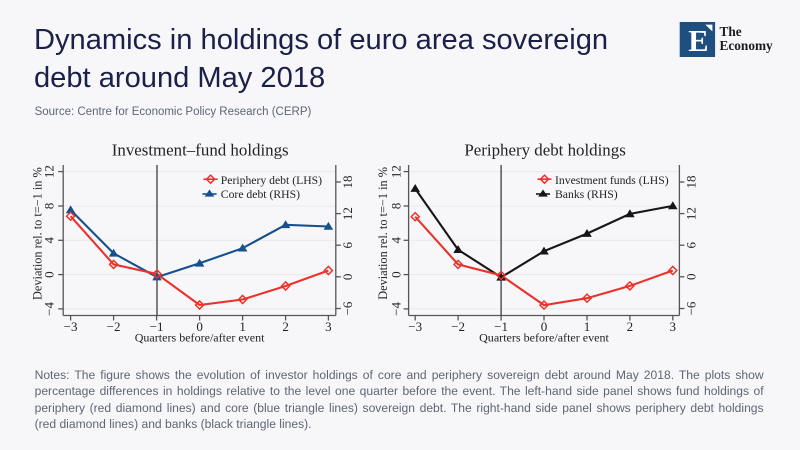 Image resolution: width=800 pixels, height=450 pixels. Describe the element at coordinates (731, 31) in the screenshot. I see `svg-text: The` at that location.